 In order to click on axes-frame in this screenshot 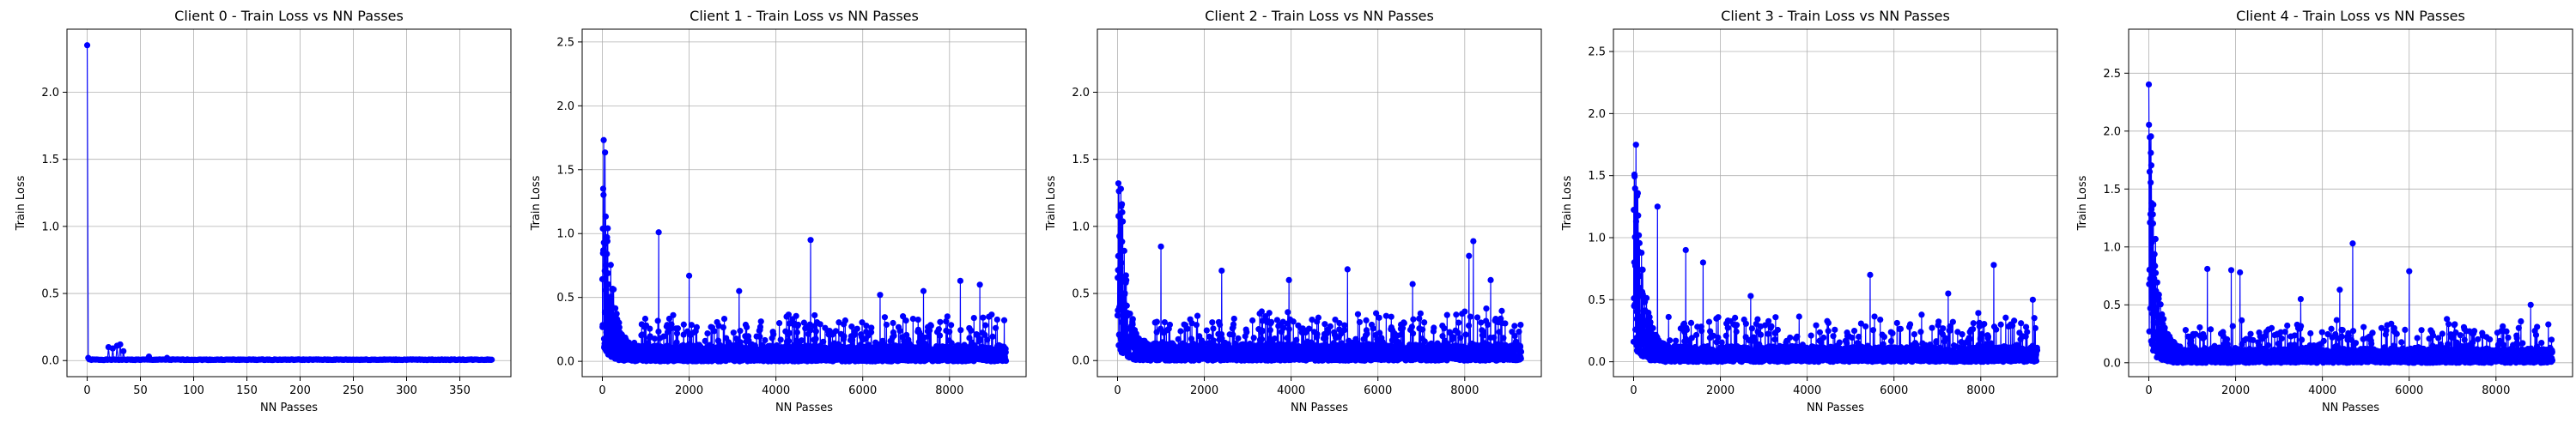, I will do `click(804, 203)`.